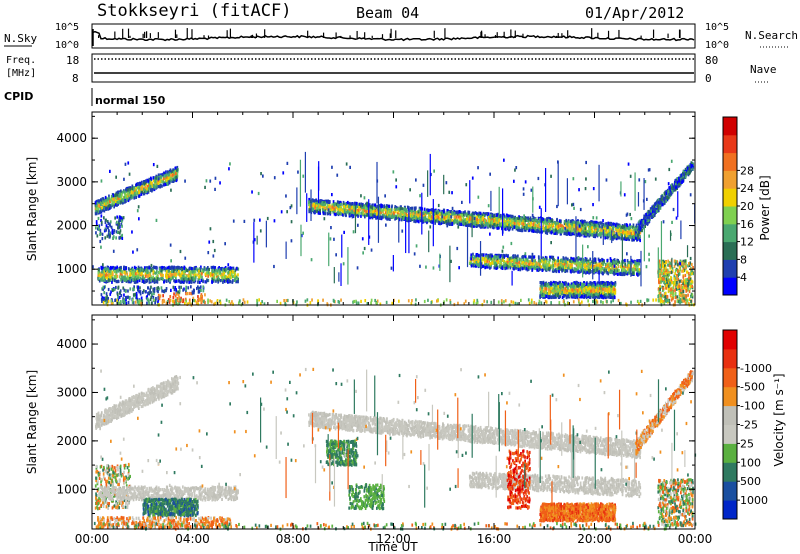  What do you see at coordinates (717, 45) in the screenshot?
I see `search-tick-bottom: 10^0` at bounding box center [717, 45].